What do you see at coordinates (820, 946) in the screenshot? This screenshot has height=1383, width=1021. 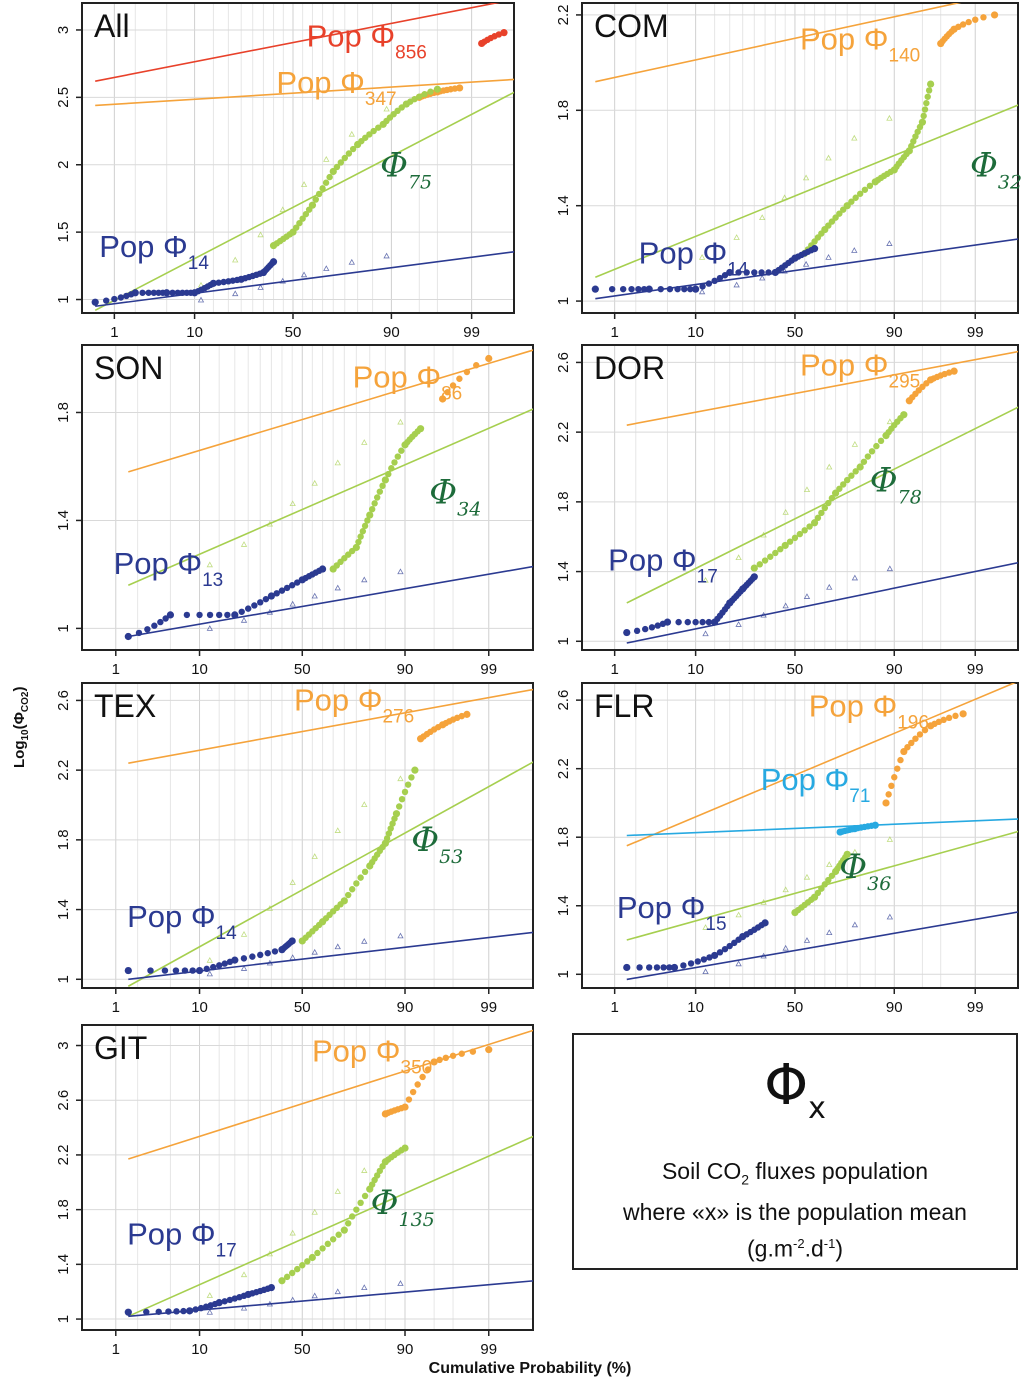 I see `series-navy` at bounding box center [820, 946].